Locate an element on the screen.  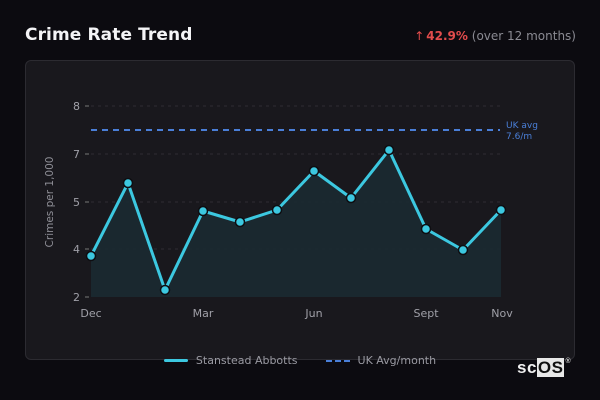
chart-legend: Stanstead Abbotts UK Avg/month is located at coordinates (300, 360).